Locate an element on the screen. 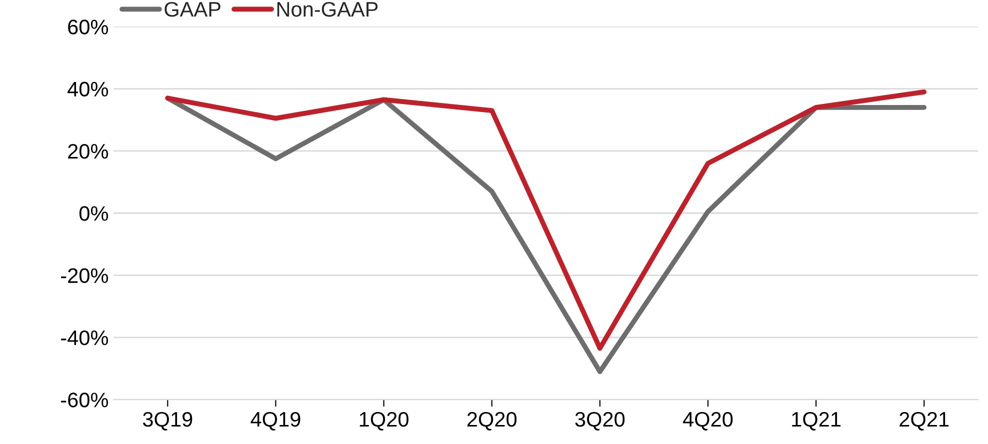  x-tick-label: 1Q20 is located at coordinates (384, 421).